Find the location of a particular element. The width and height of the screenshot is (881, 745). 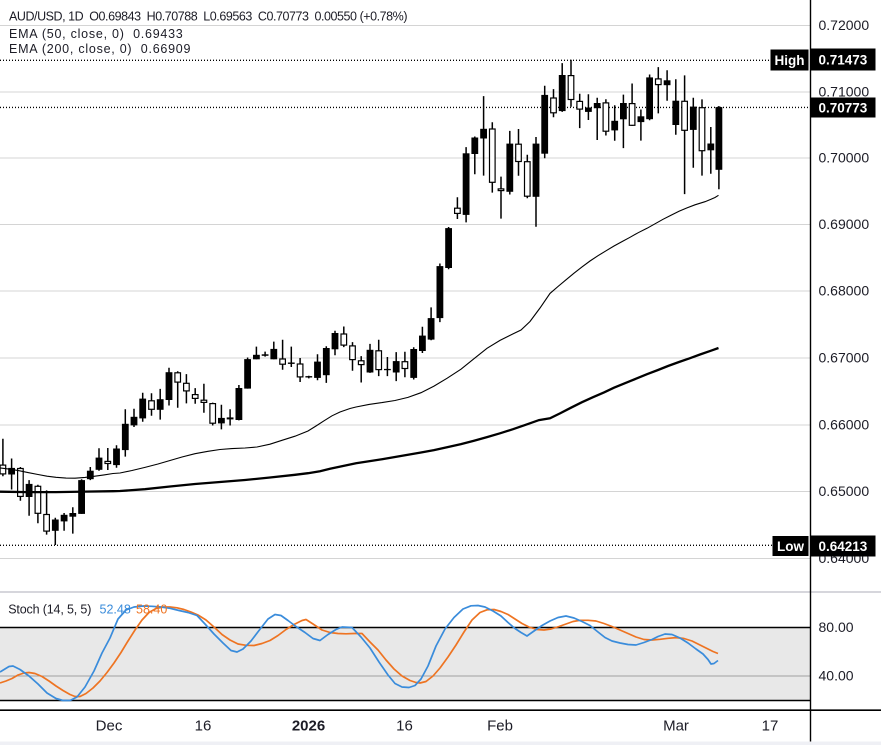

svg-text: Feb is located at coordinates (500, 726).